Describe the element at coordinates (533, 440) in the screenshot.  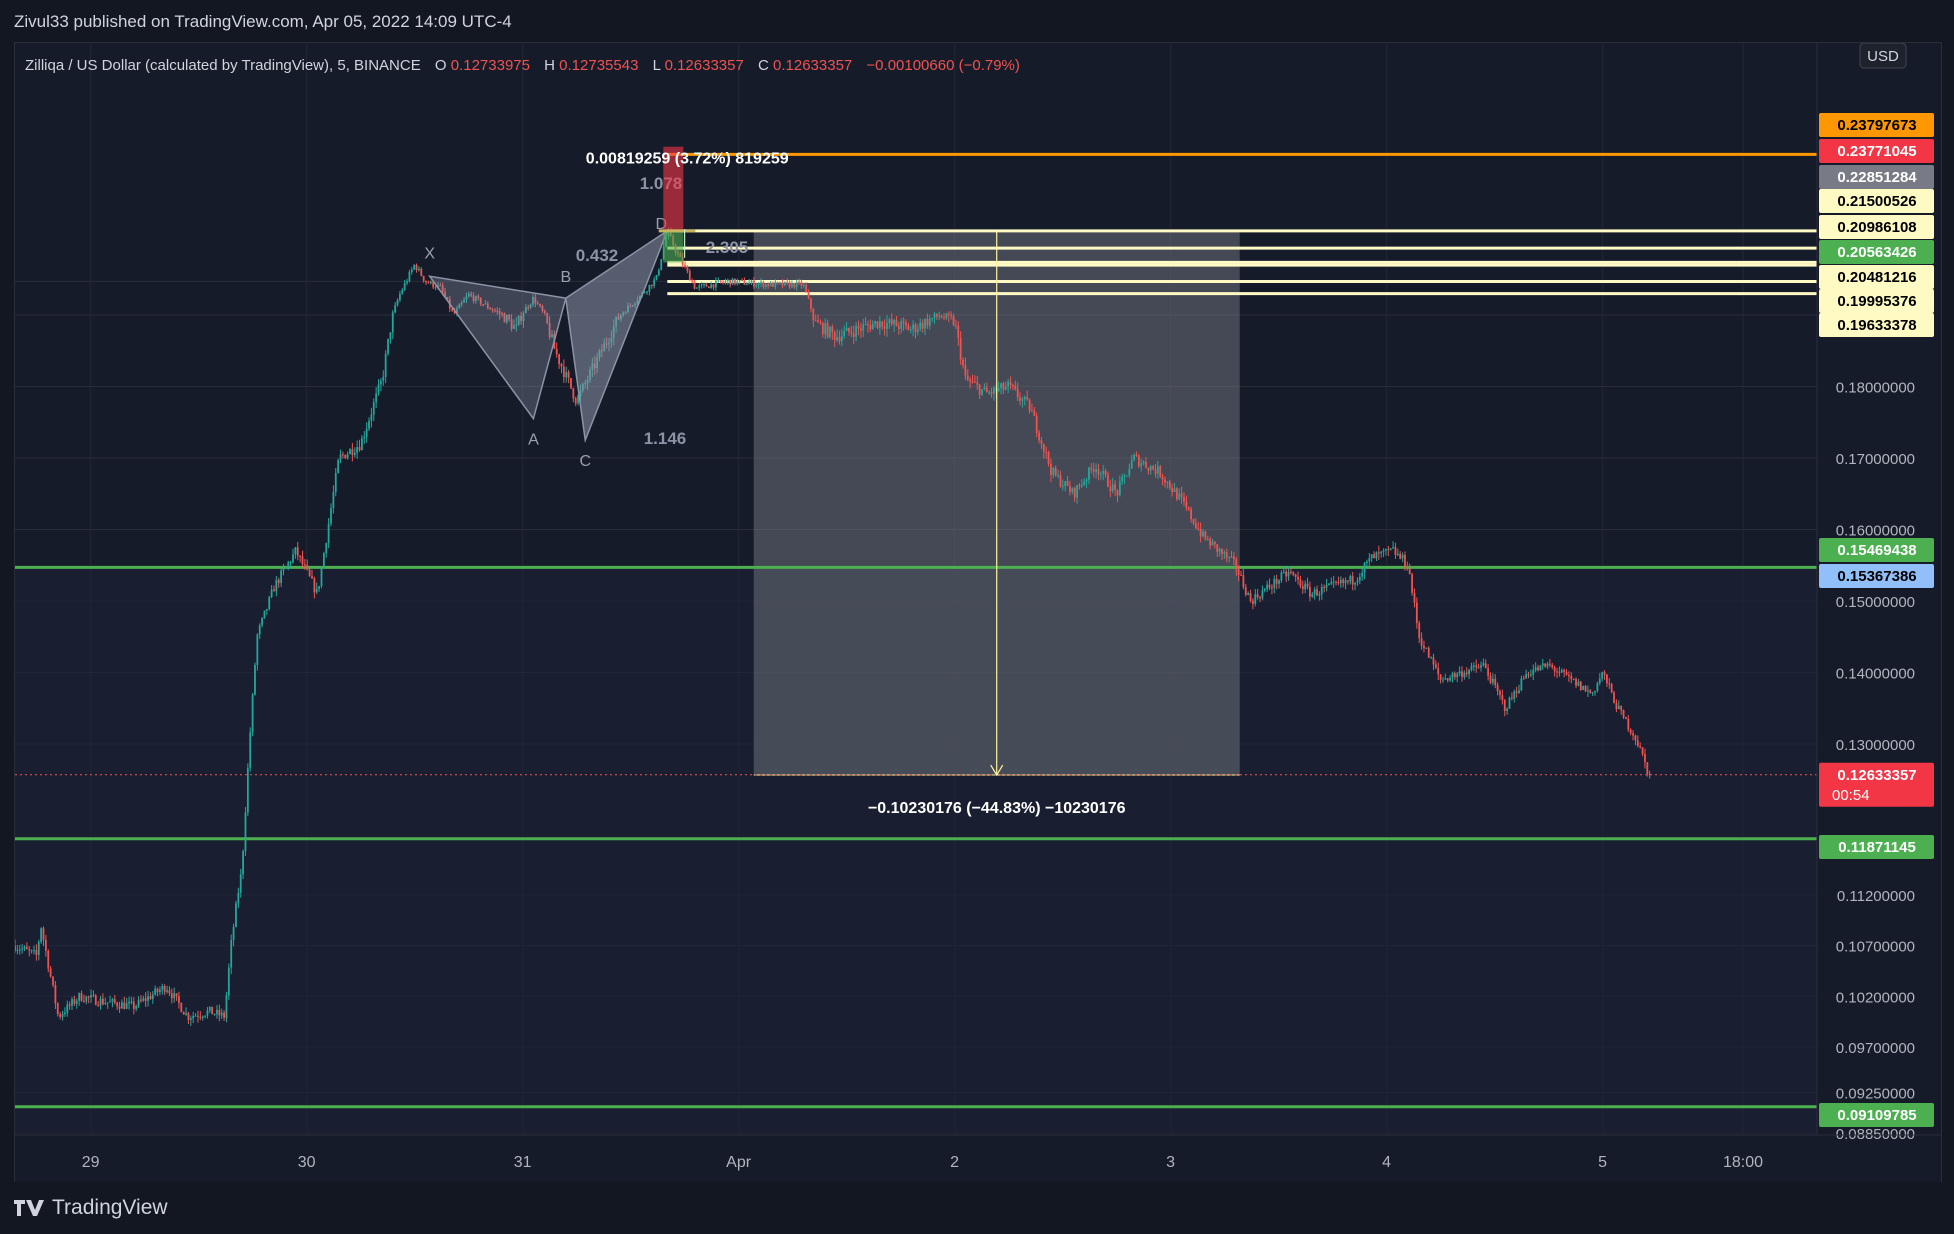
I see `pattern-point-label: A` at that location.